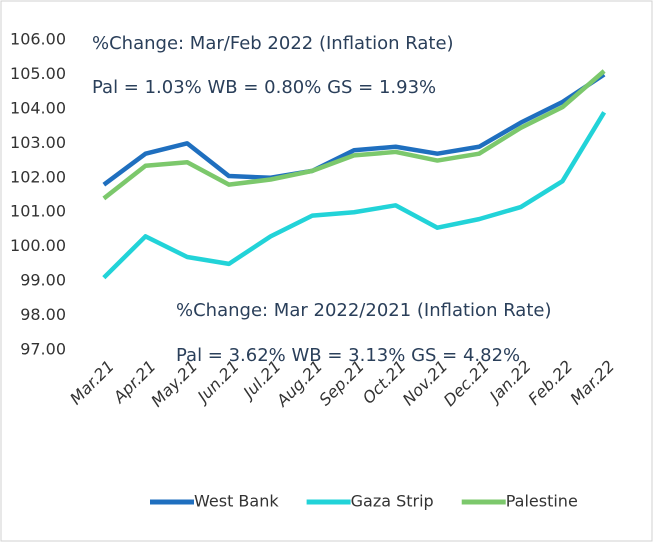  Describe the element at coordinates (348, 355) in the screenshot. I see `annotation: Pal = 3.62% WB = 3.13% GS = 4.82%` at that location.